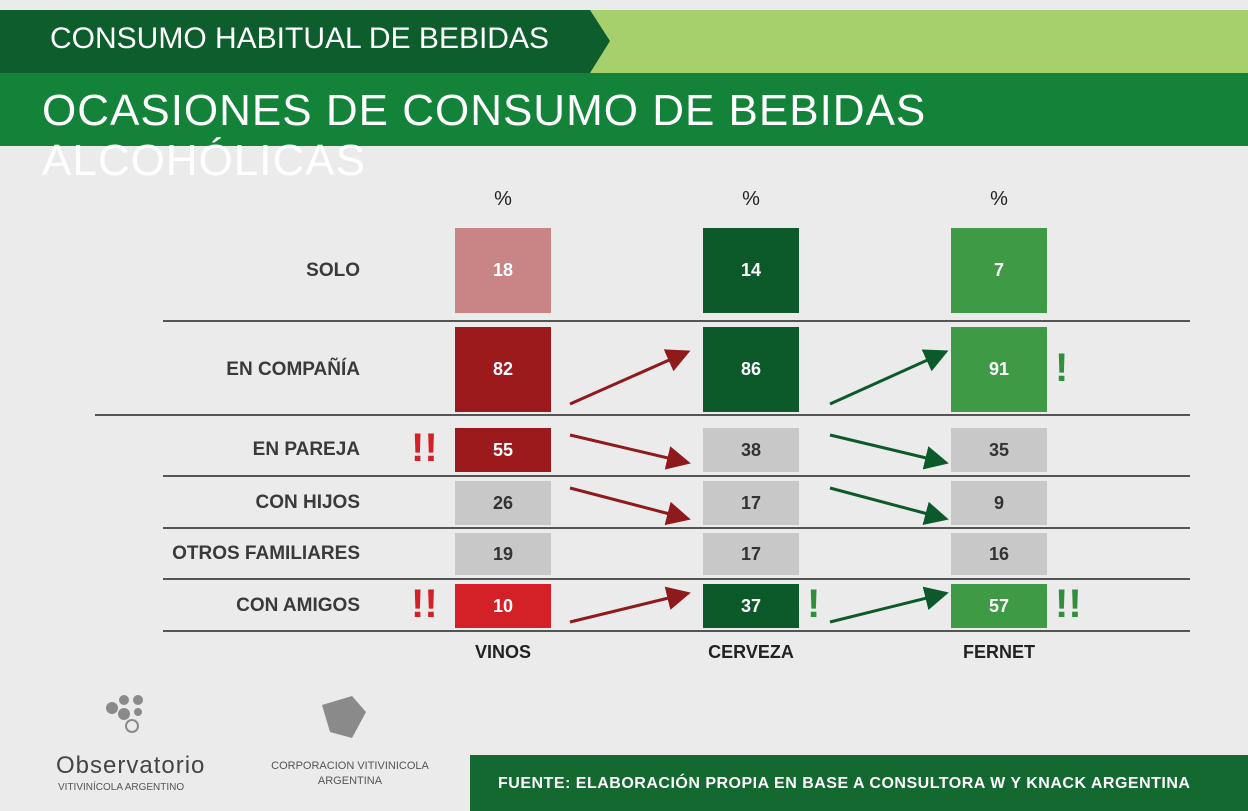 The height and width of the screenshot is (811, 1248). Describe the element at coordinates (299, 38) in the screenshot. I see `section-title: CONSUMO HABITUAL DE BEBIDAS` at that location.